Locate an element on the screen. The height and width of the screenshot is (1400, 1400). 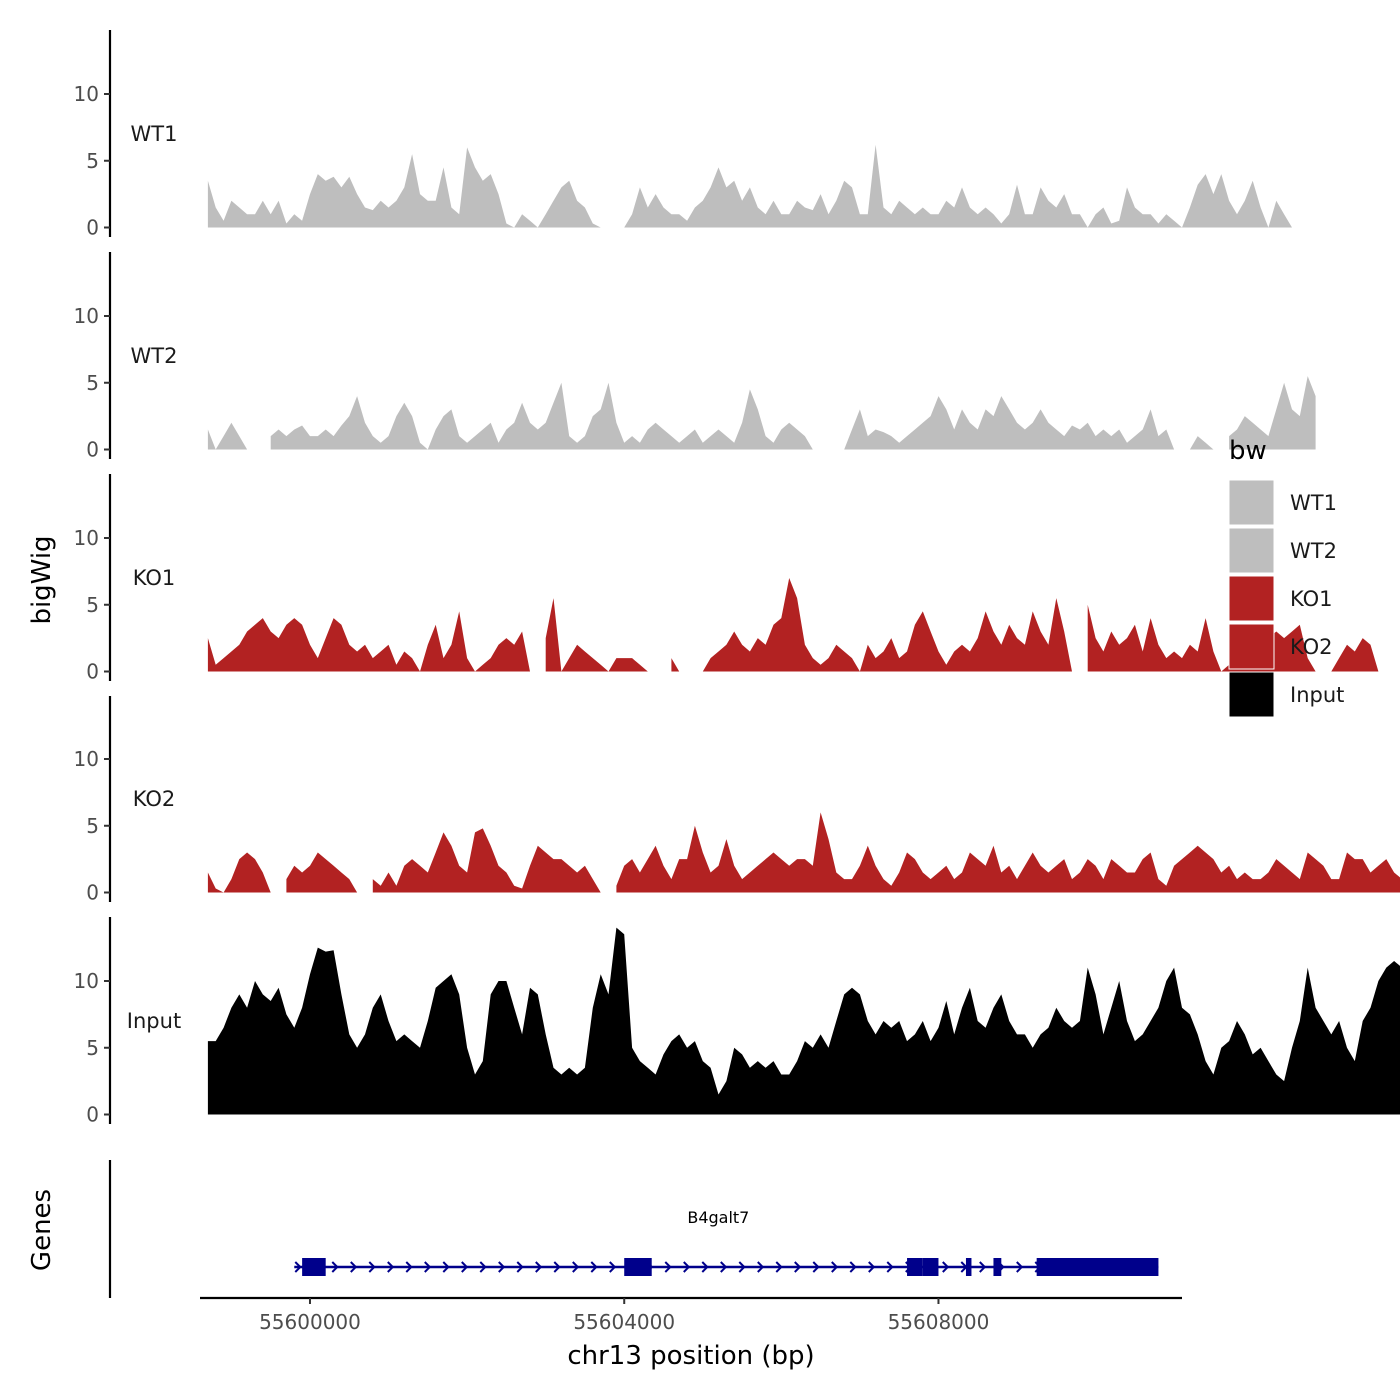
legend-label-wt1: WT1 is located at coordinates (1313, 503).